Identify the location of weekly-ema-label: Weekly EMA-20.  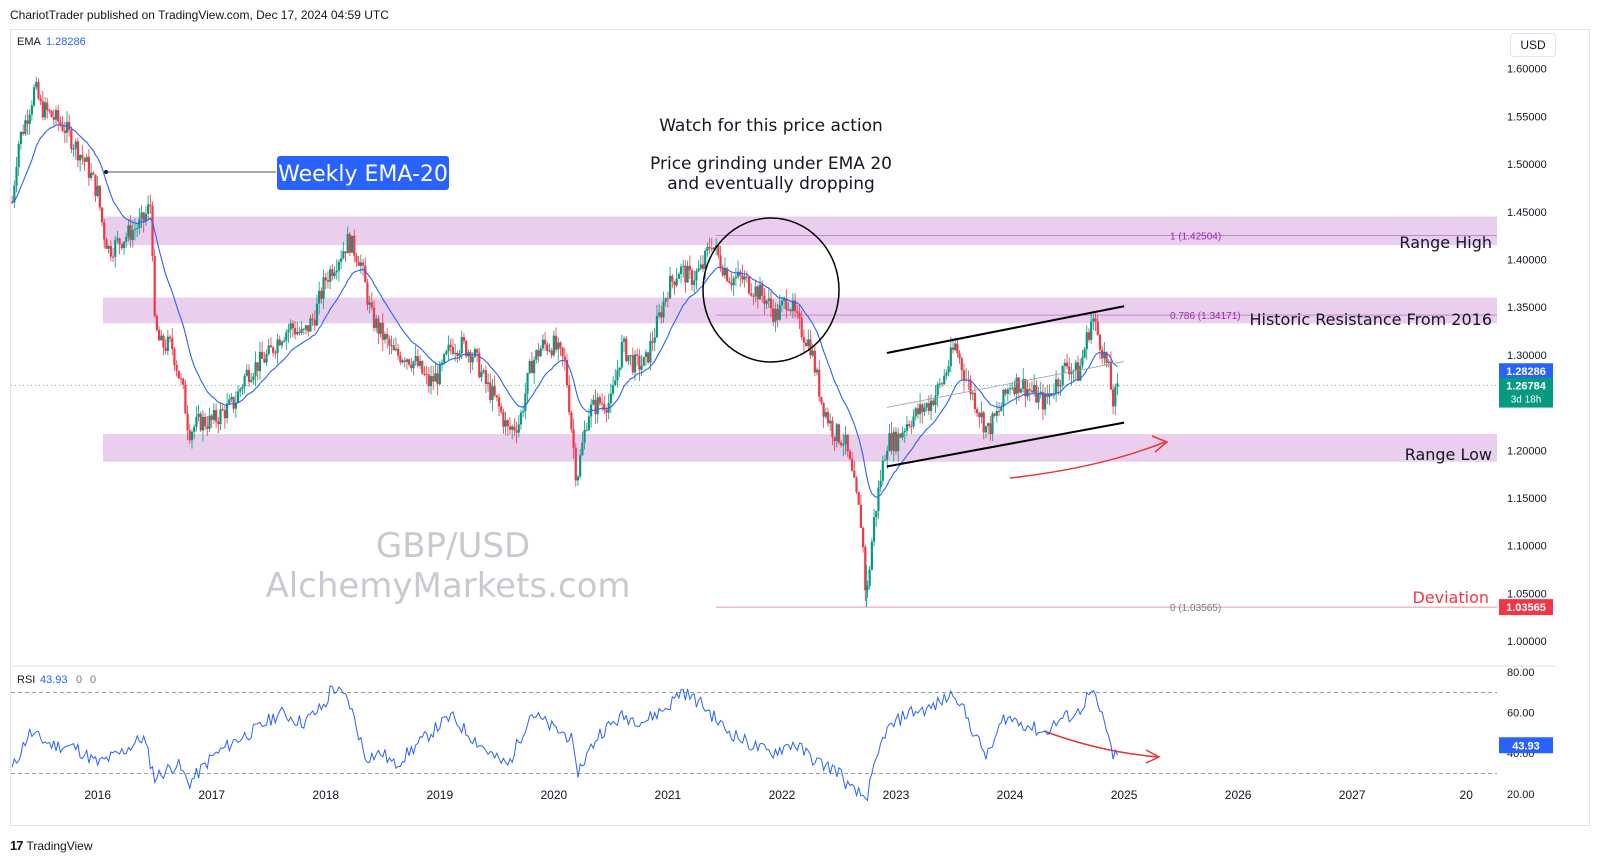
(363, 174).